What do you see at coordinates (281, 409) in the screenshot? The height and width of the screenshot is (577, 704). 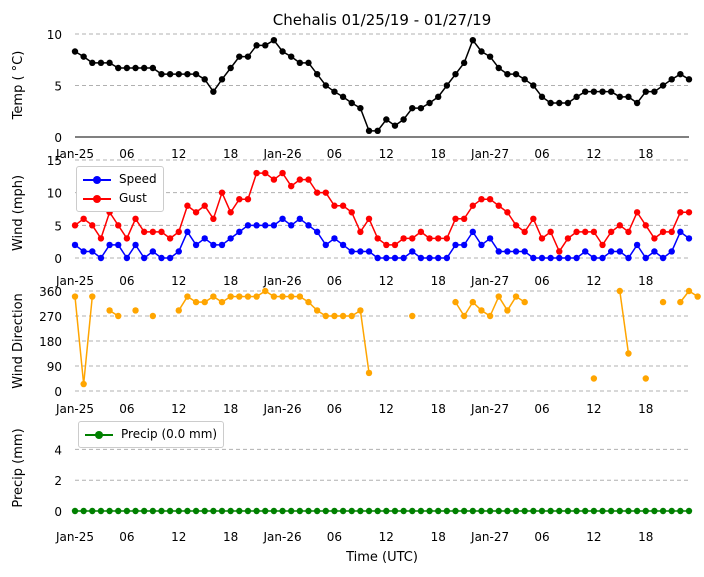 I see `x-tick-label: Jan-26` at bounding box center [281, 409].